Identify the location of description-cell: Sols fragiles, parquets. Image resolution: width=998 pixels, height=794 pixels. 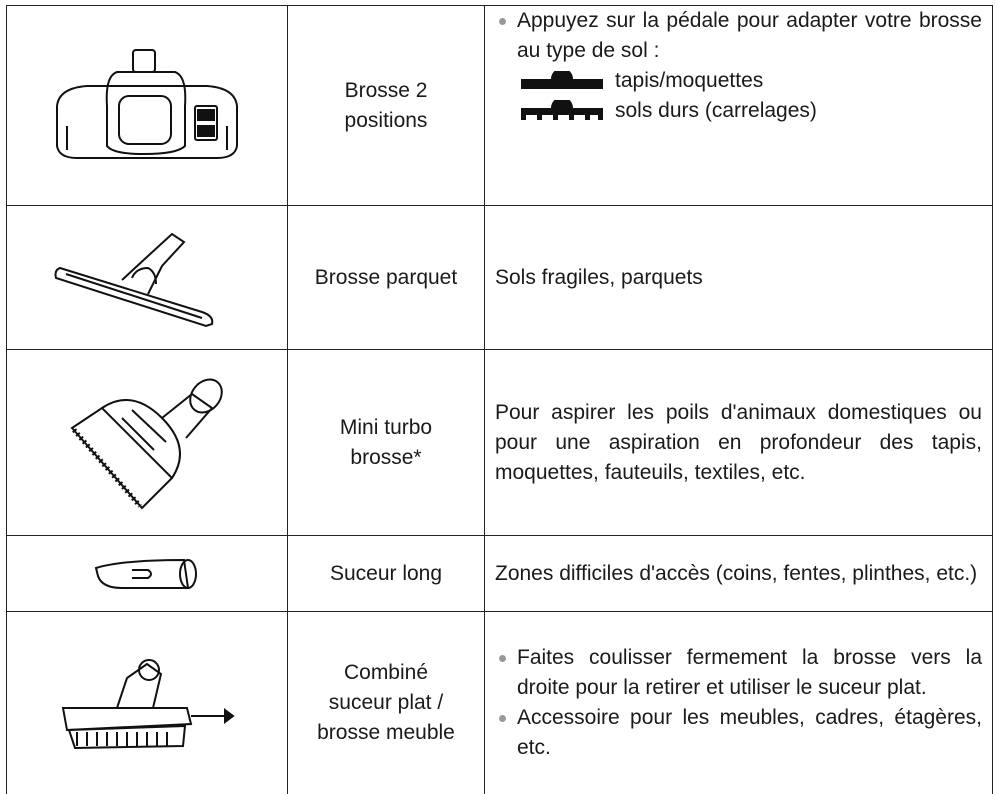
(738, 277).